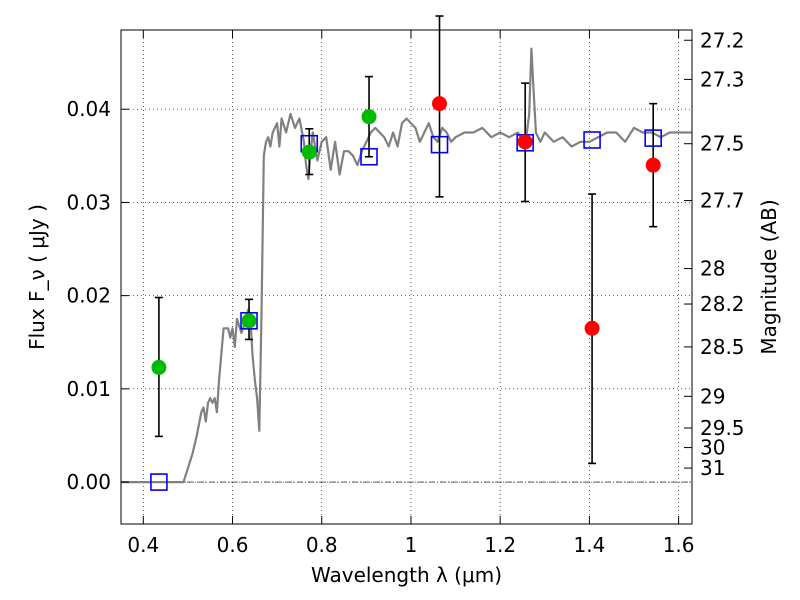 Image resolution: width=800 pixels, height=600 pixels. I want to click on y-tick-label: 0.02, so click(88, 296).